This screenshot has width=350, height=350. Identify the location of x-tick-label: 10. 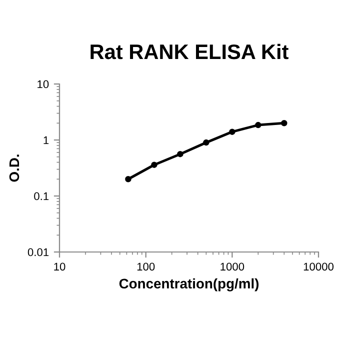
(60, 266).